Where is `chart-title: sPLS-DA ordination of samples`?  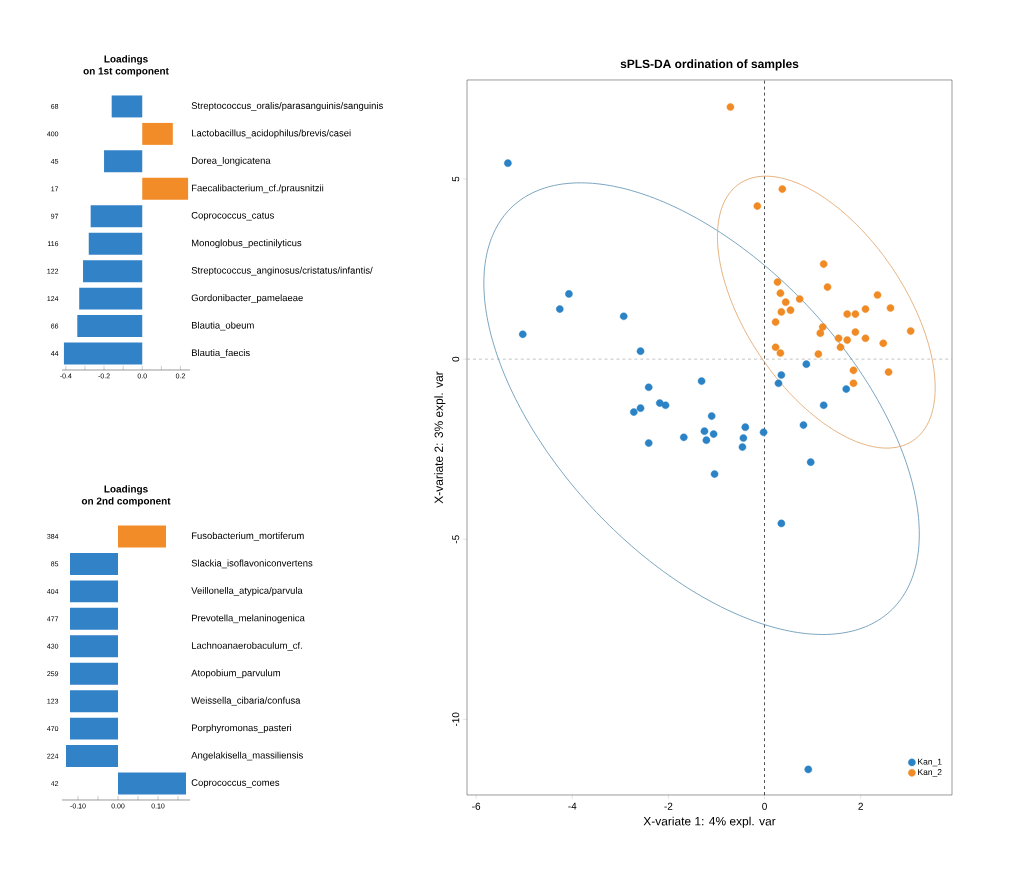 chart-title: sPLS-DA ordination of samples is located at coordinates (709, 65).